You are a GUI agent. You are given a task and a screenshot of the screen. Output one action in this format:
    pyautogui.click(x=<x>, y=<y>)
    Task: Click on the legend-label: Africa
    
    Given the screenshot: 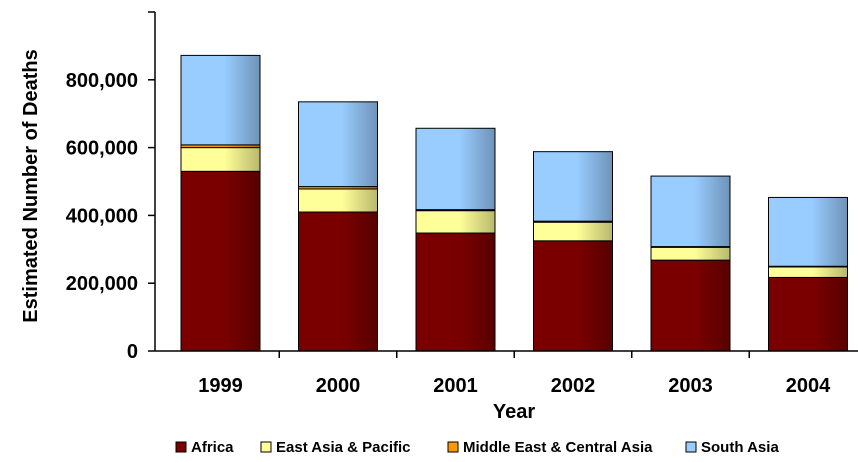 What is the action you would take?
    pyautogui.click(x=212, y=447)
    